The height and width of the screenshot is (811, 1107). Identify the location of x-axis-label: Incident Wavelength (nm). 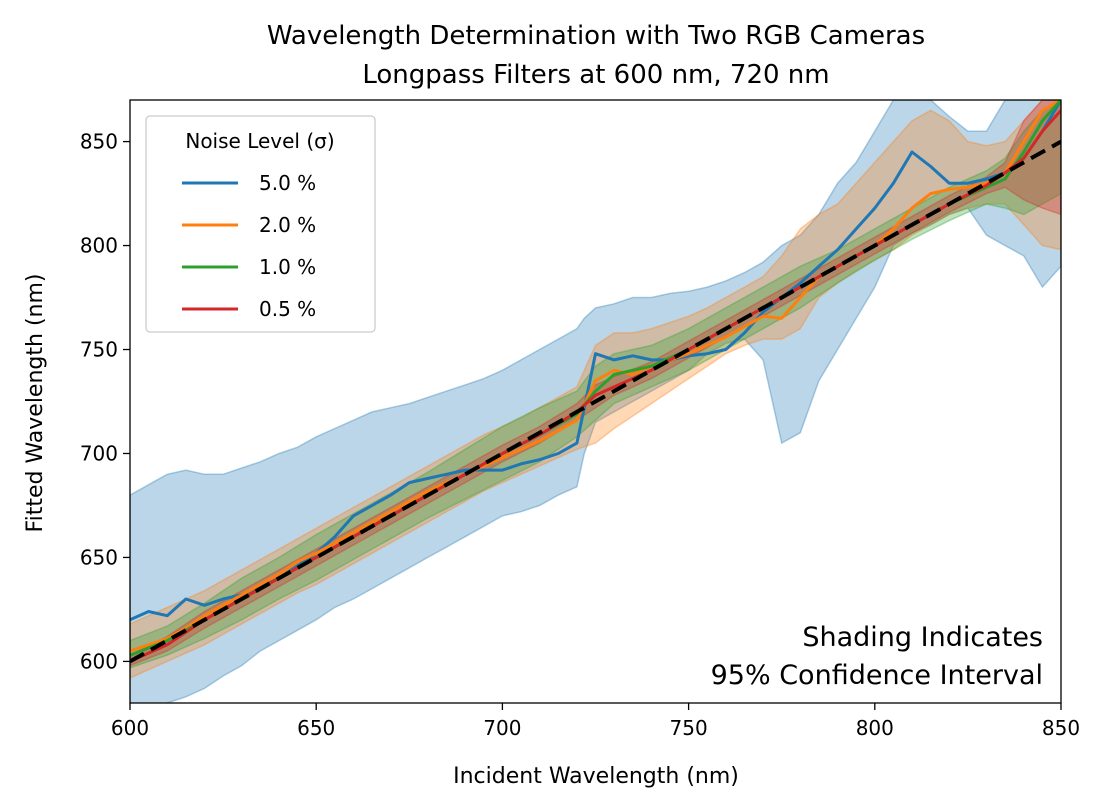
(596, 776).